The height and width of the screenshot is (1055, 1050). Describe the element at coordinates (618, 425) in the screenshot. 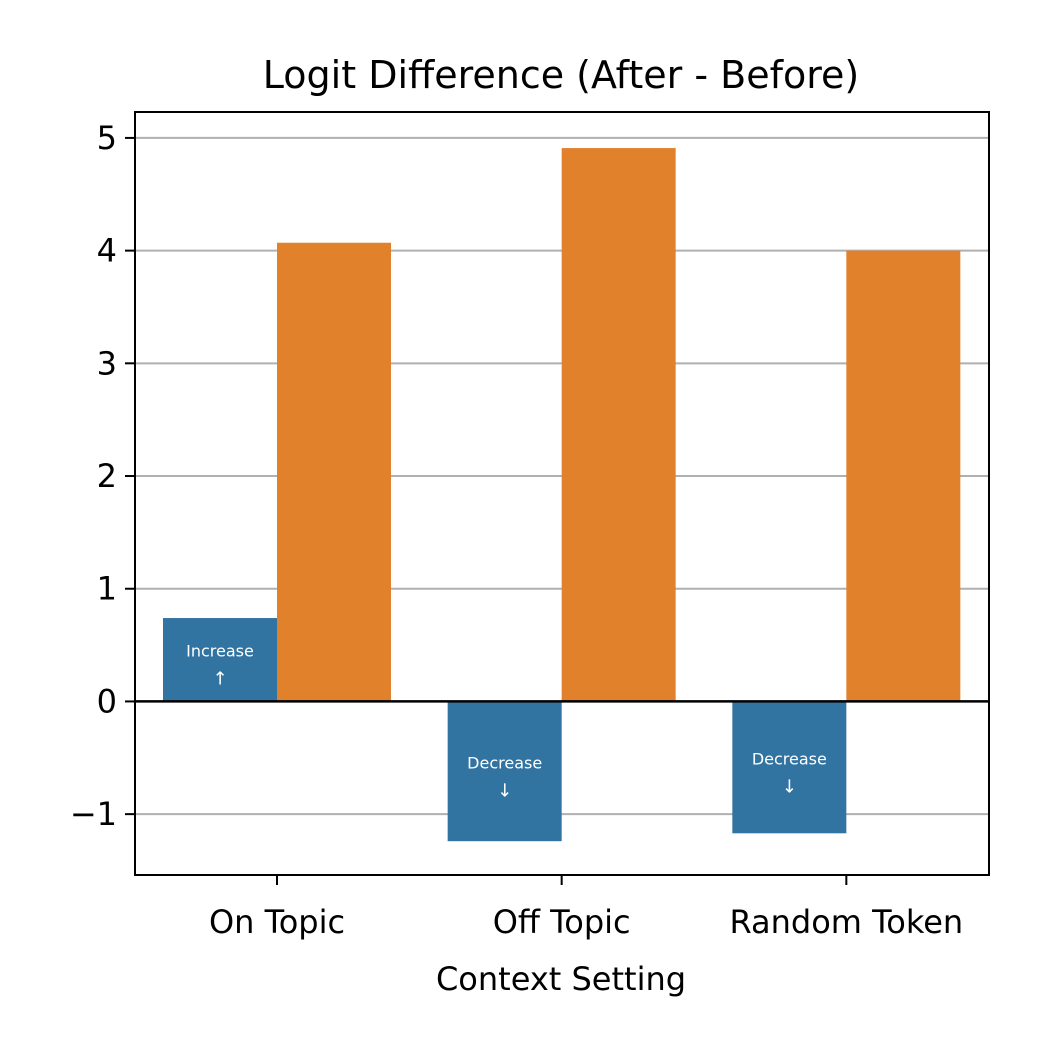

I see `bar-series-2-off-topic` at that location.